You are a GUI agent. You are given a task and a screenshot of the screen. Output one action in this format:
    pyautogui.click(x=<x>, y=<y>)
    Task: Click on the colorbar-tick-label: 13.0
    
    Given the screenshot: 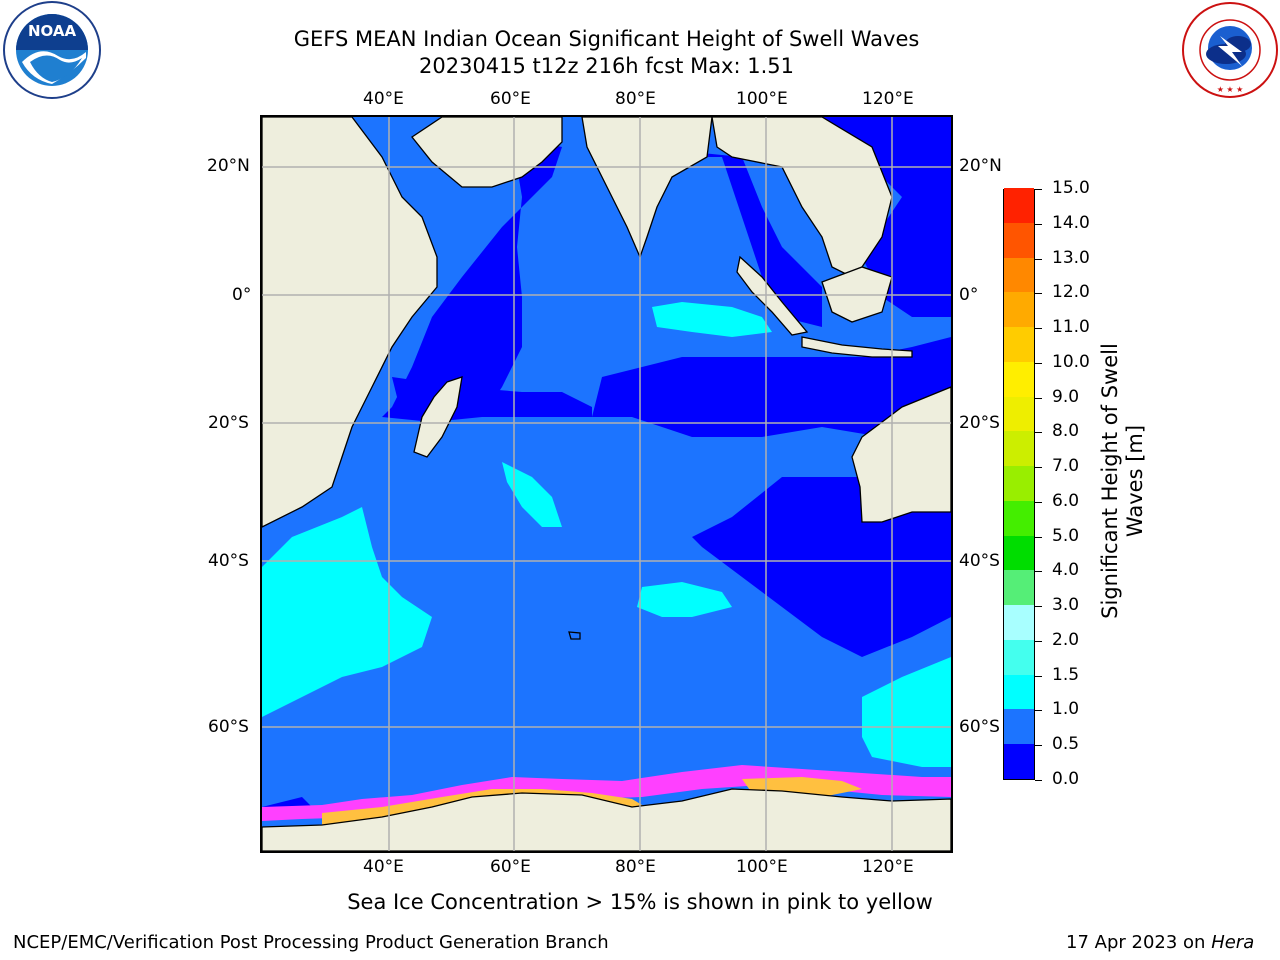 What is the action you would take?
    pyautogui.click(x=1071, y=257)
    